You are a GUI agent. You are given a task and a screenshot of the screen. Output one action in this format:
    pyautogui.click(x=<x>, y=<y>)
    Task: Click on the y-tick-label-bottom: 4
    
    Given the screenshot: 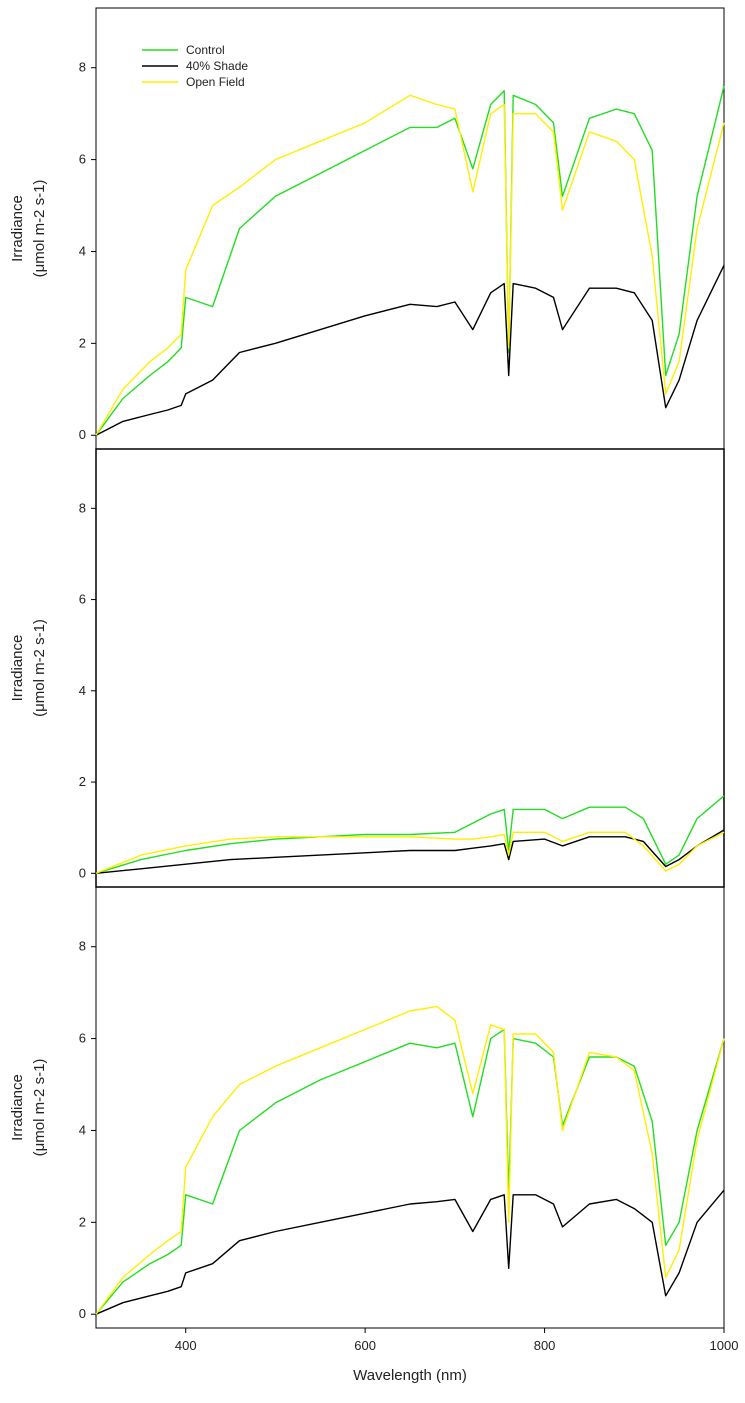 What is the action you would take?
    pyautogui.click(x=82, y=1129)
    